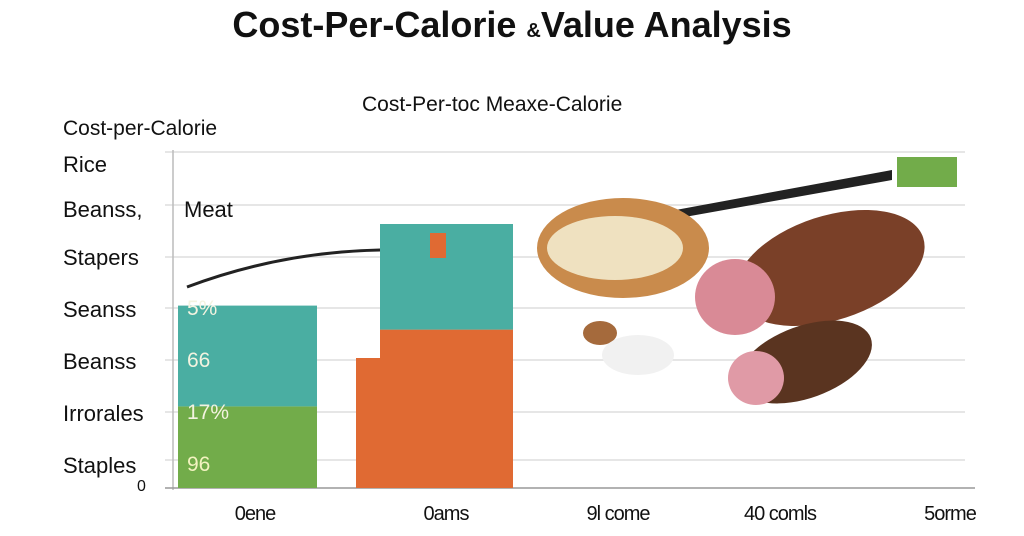  I want to click on bar-orange-step, so click(369, 423).